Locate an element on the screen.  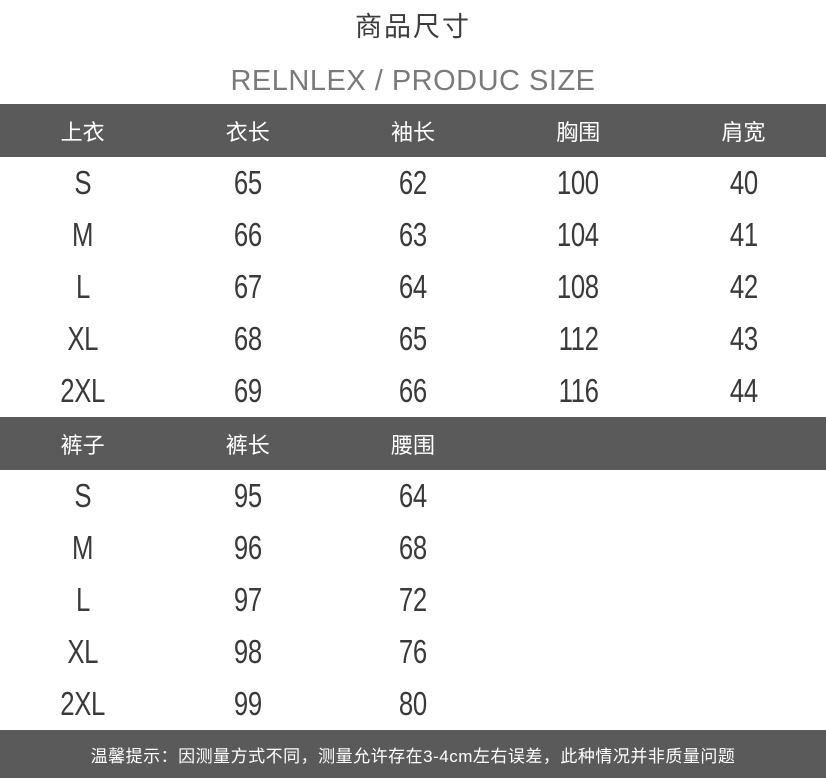
value: 41 is located at coordinates (743, 234).